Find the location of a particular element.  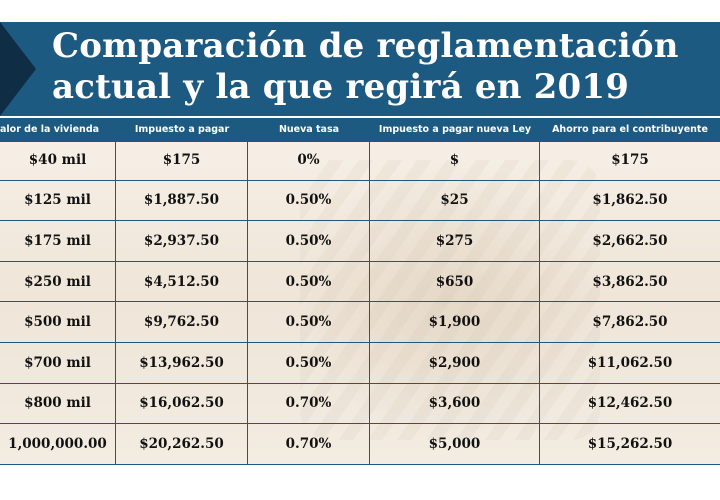

cell-ahorro: $1,862.50 is located at coordinates (630, 201).